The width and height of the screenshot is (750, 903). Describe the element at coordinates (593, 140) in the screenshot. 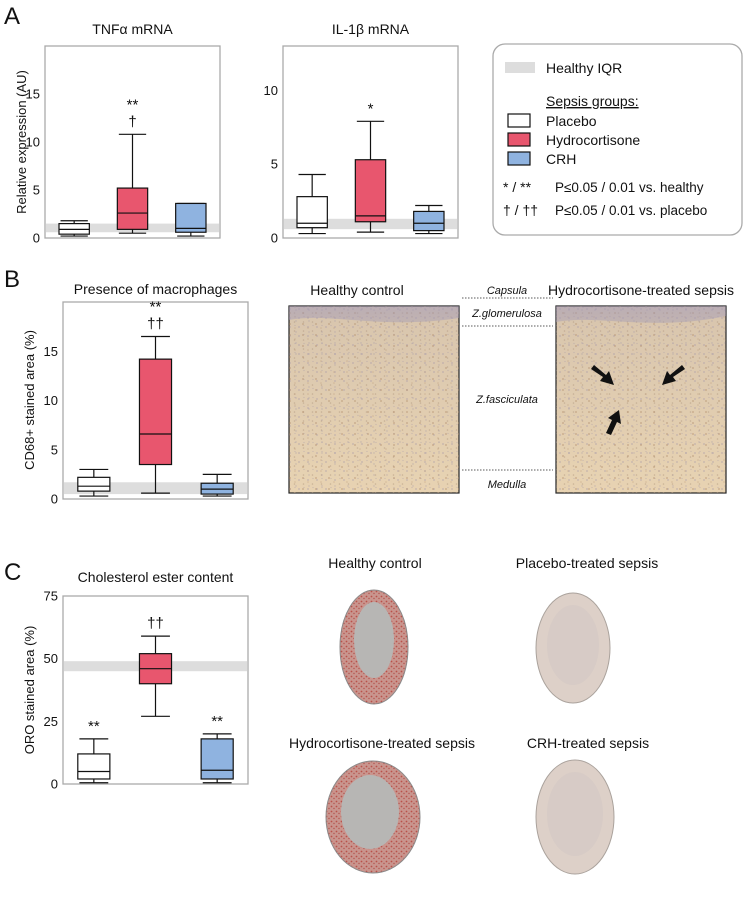

I see `legend-hydrocortisone: Hydrocortisone` at that location.